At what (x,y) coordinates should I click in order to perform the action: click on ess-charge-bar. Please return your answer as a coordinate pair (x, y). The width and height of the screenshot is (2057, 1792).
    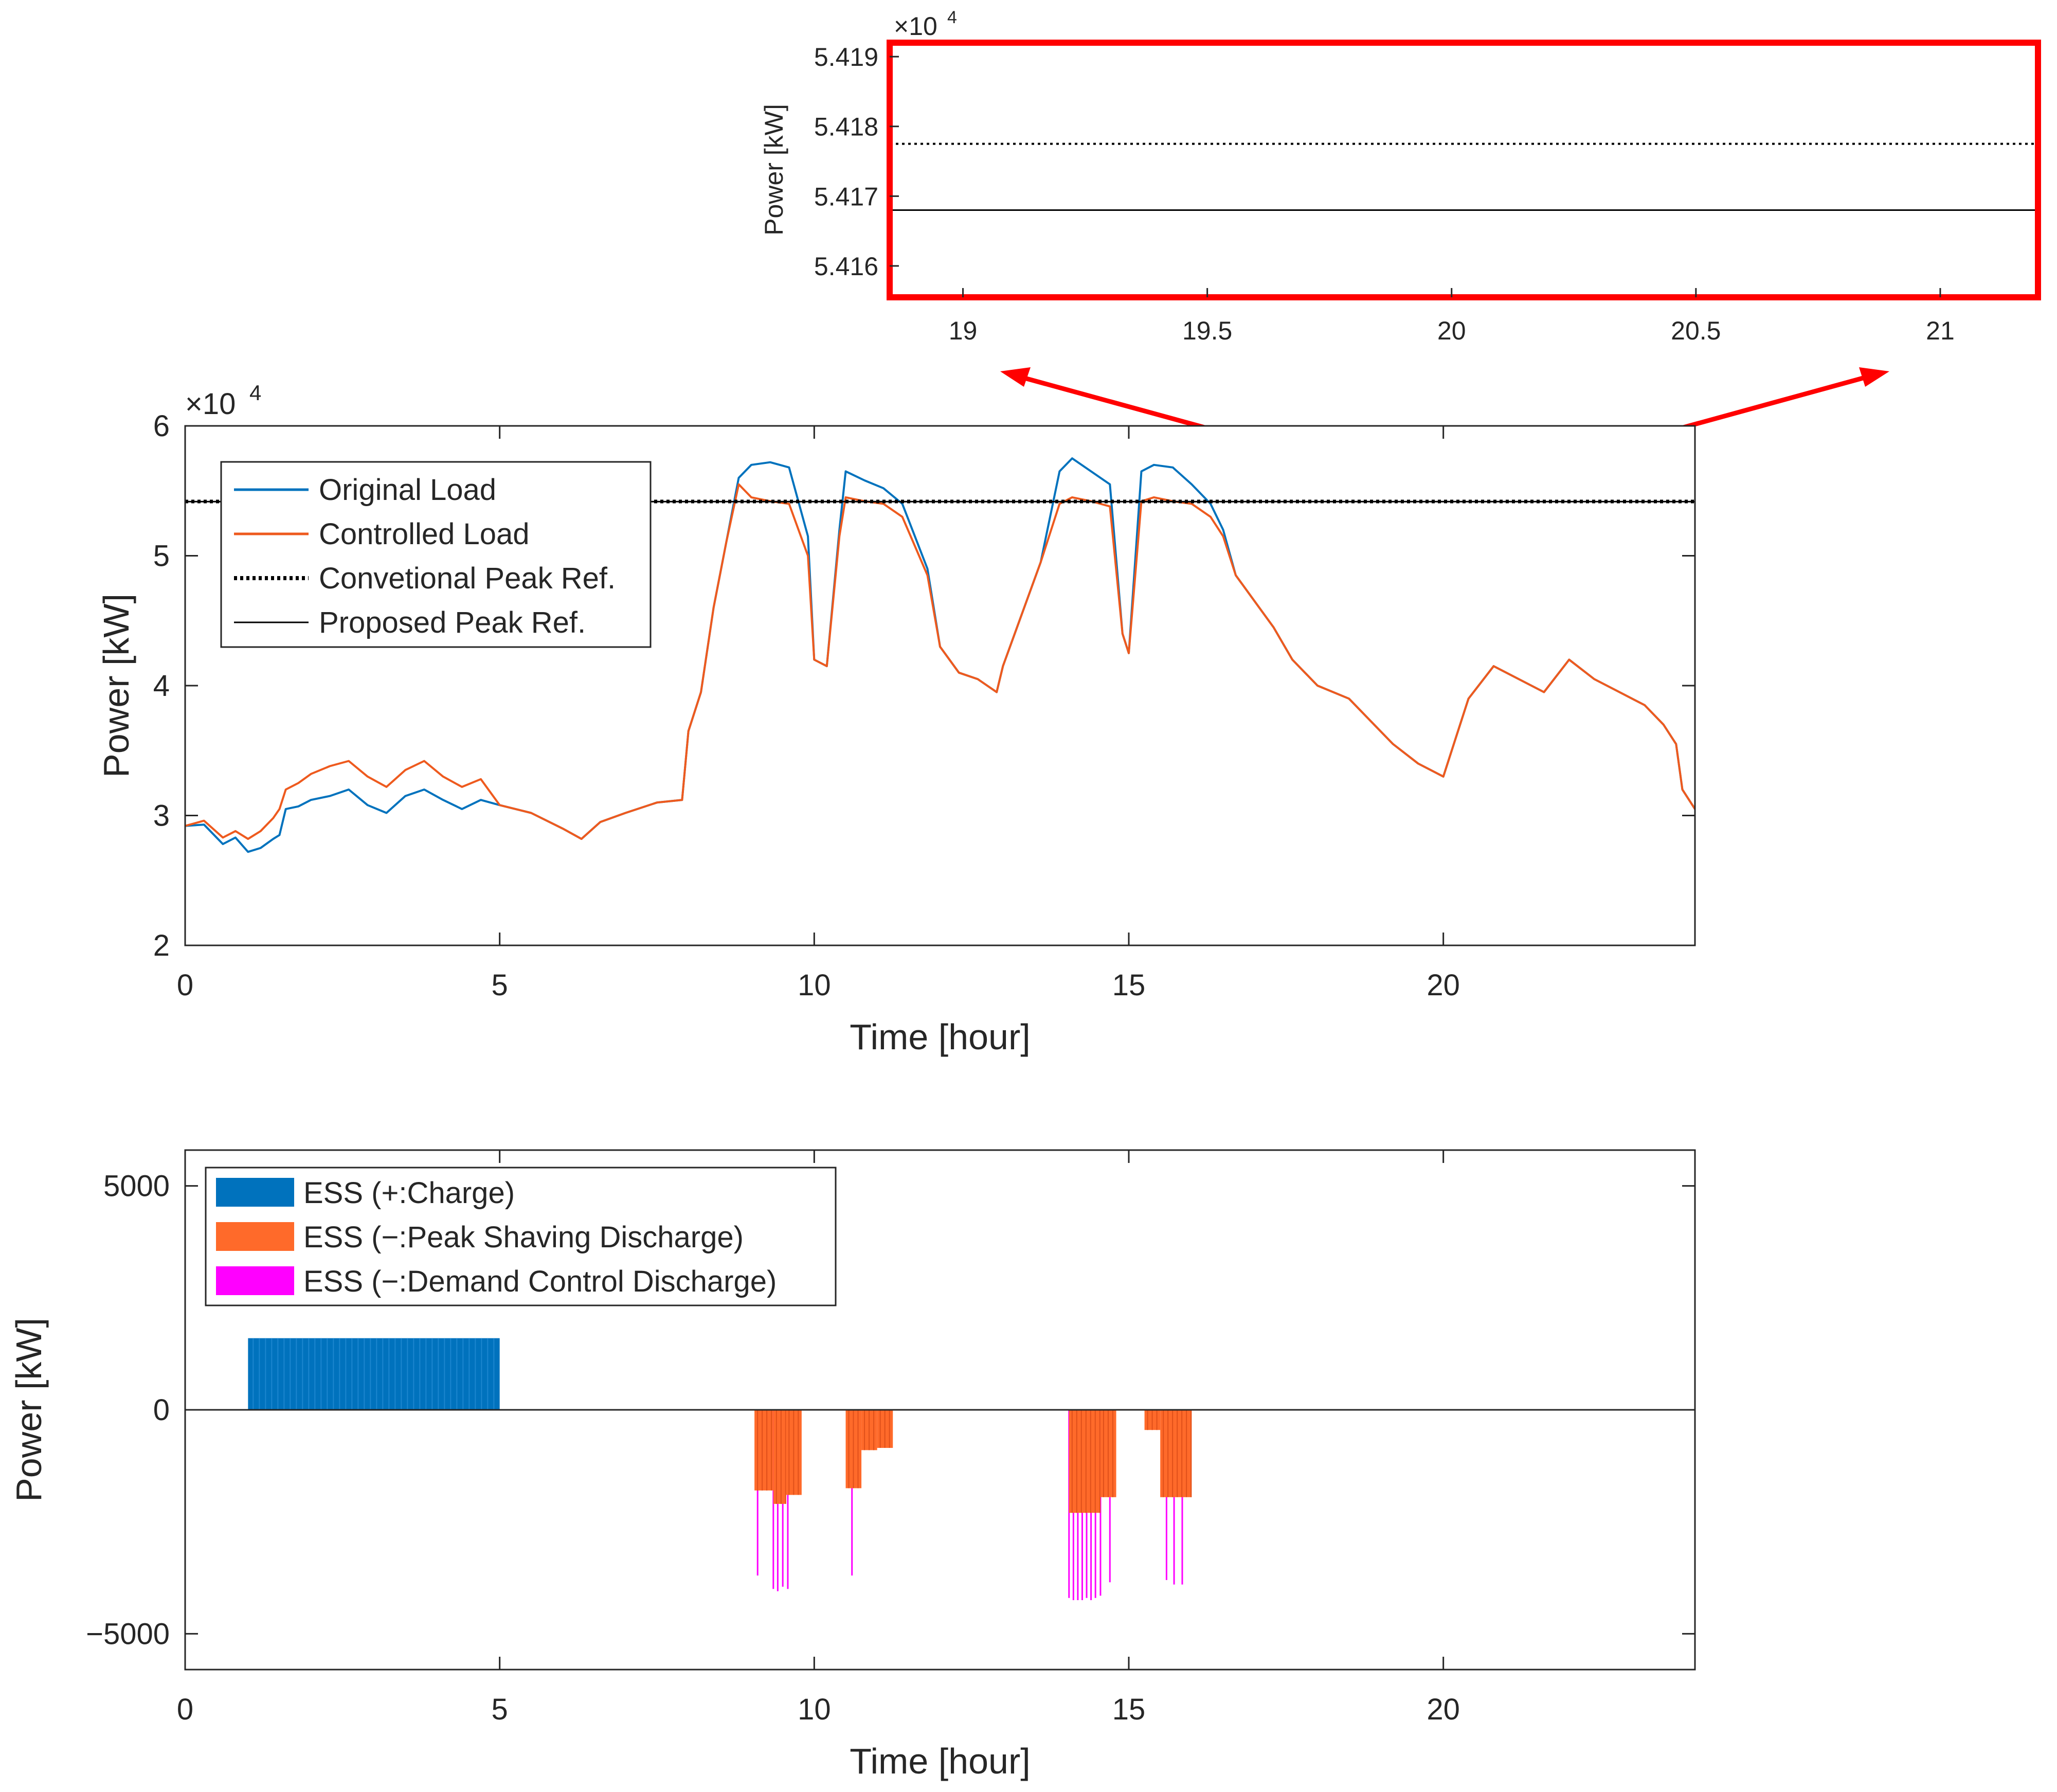
    Looking at the image, I should click on (374, 1374).